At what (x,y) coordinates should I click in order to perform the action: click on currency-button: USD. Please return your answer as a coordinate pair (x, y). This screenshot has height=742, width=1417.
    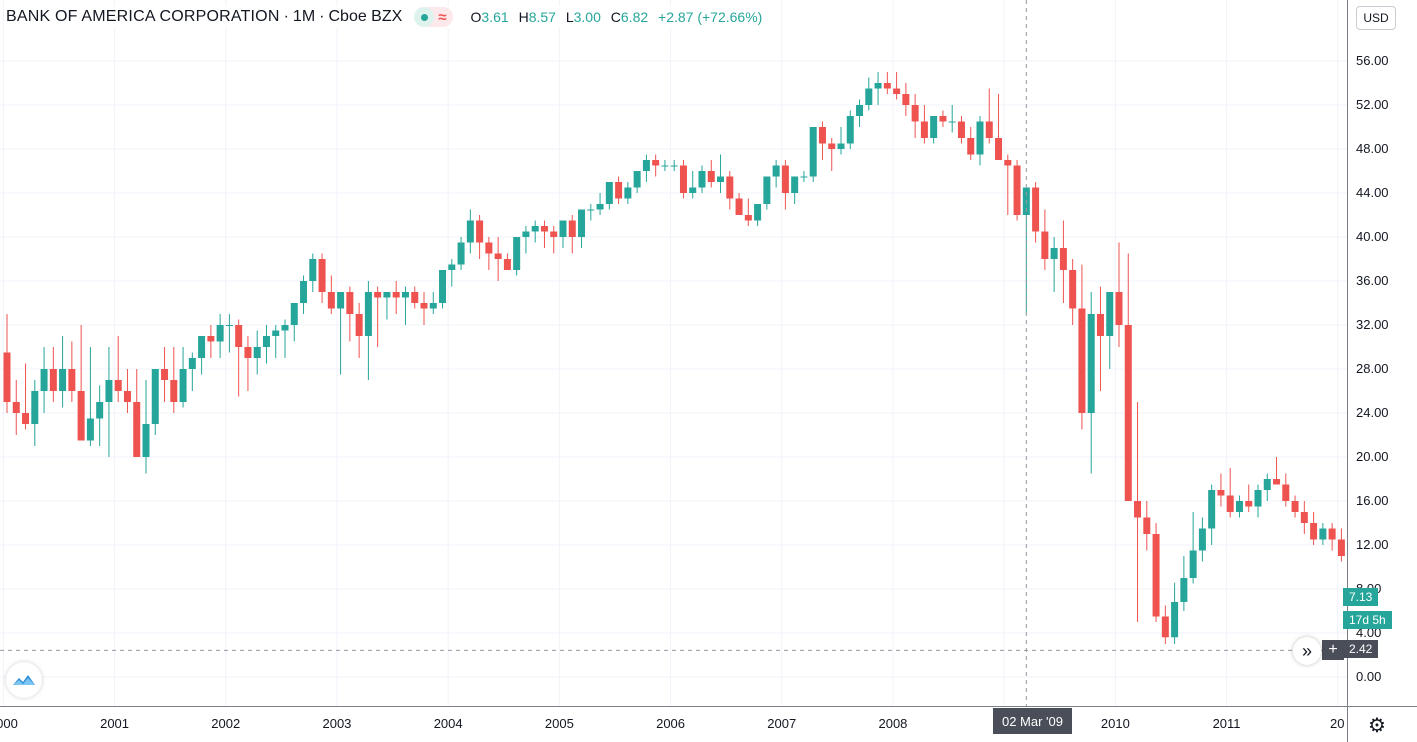
    Looking at the image, I should click on (1376, 18).